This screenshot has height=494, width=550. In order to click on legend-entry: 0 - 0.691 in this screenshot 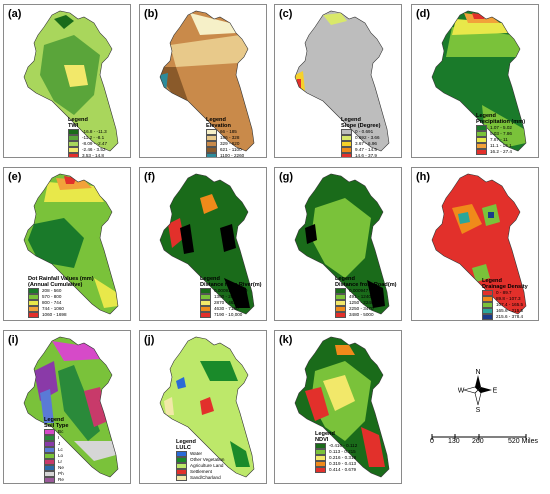, I will do `click(360, 132)`.